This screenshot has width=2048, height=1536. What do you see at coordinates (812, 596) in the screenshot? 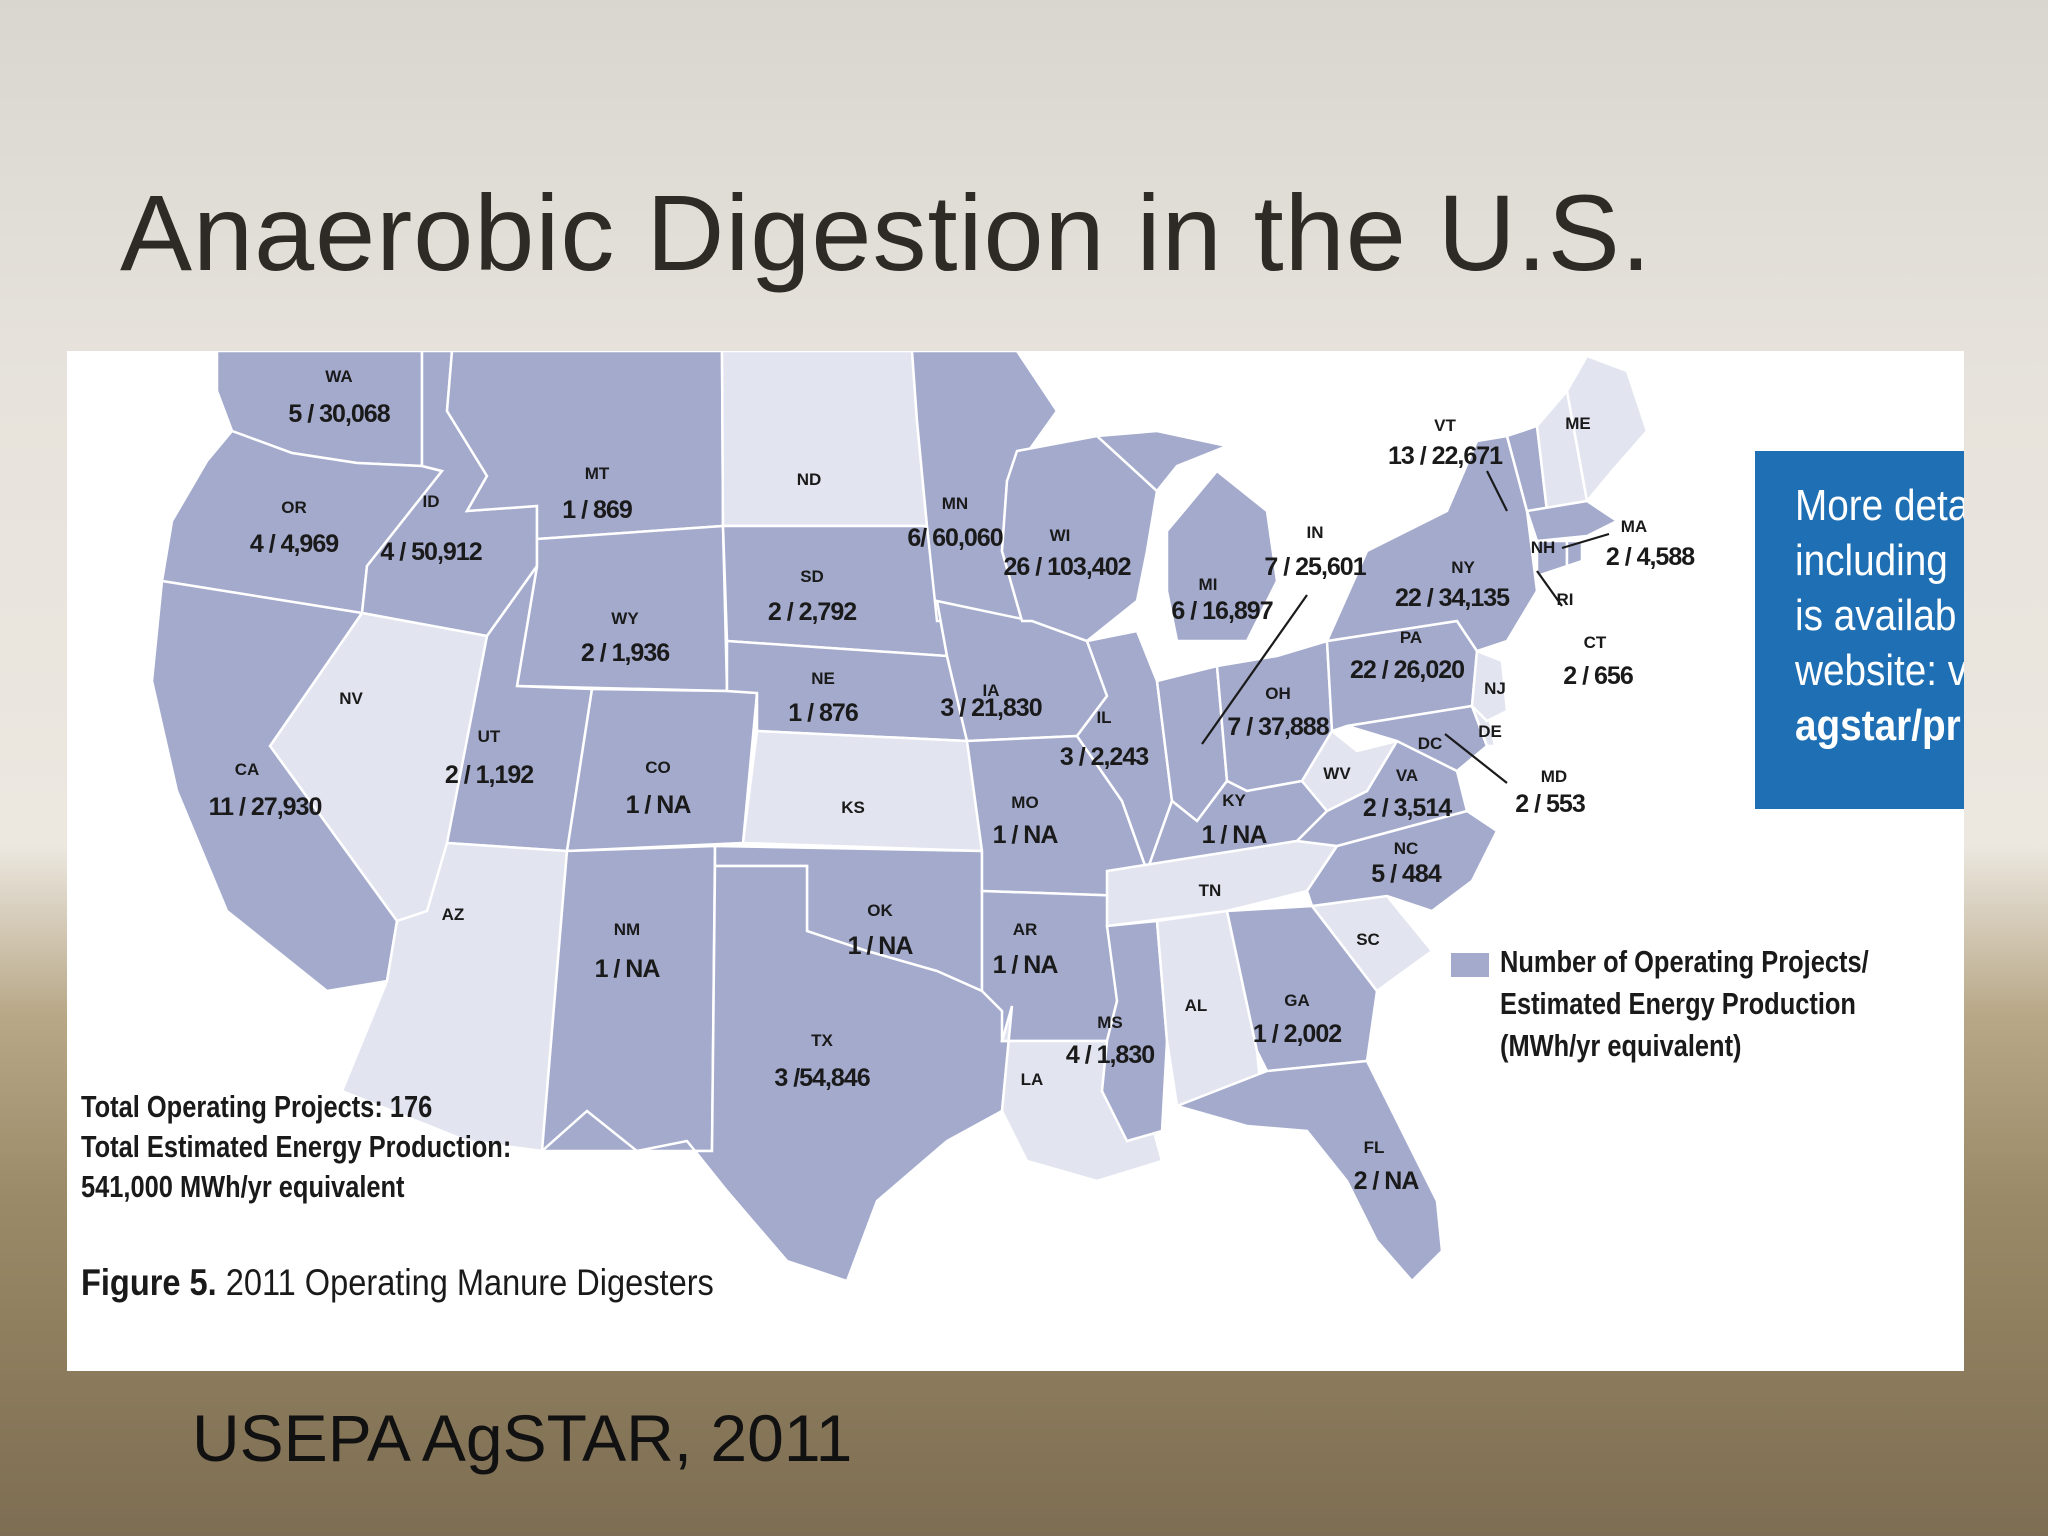
I see `label-sd: SD 2 / 2,792` at bounding box center [812, 596].